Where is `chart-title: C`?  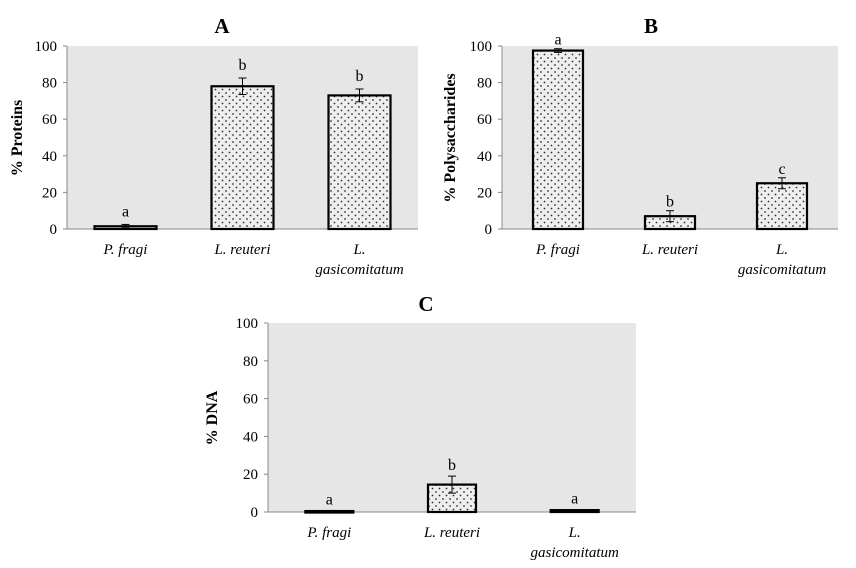 chart-title: C is located at coordinates (425, 304).